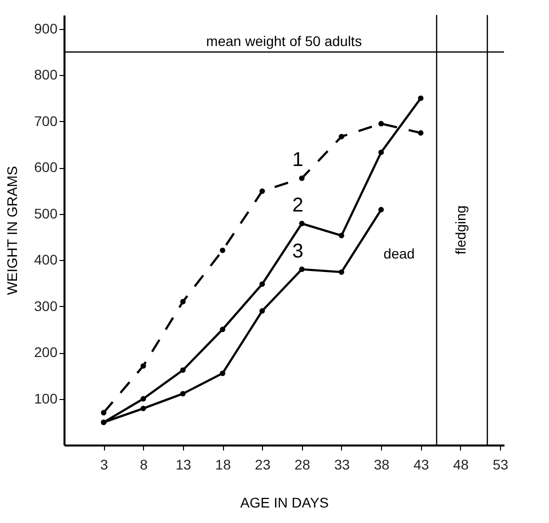  Describe the element at coordinates (104, 464) in the screenshot. I see `x-tick-label: 3` at that location.